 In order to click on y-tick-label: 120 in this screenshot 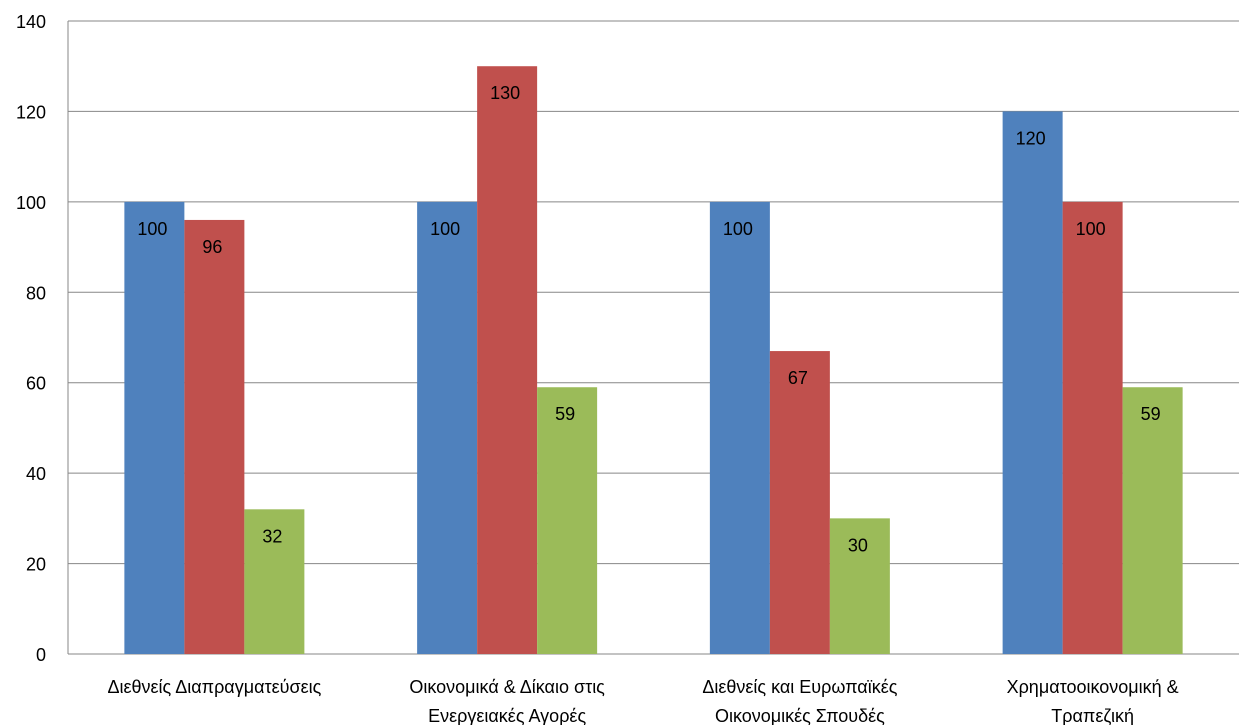, I will do `click(31, 112)`.